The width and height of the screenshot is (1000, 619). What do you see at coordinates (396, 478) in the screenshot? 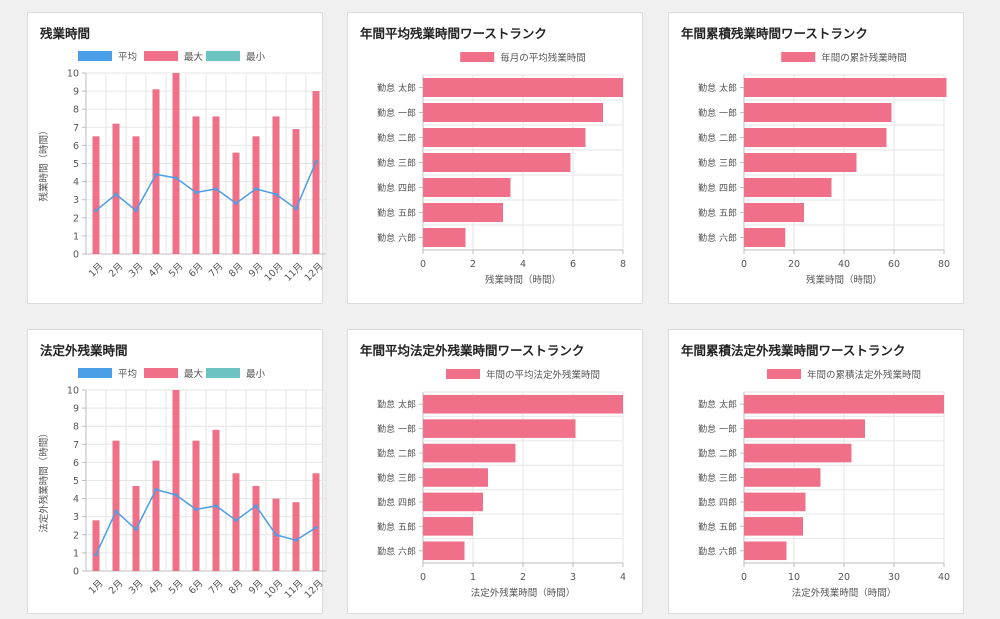
I see `y-category-label: 勤怠 三郎` at bounding box center [396, 478].